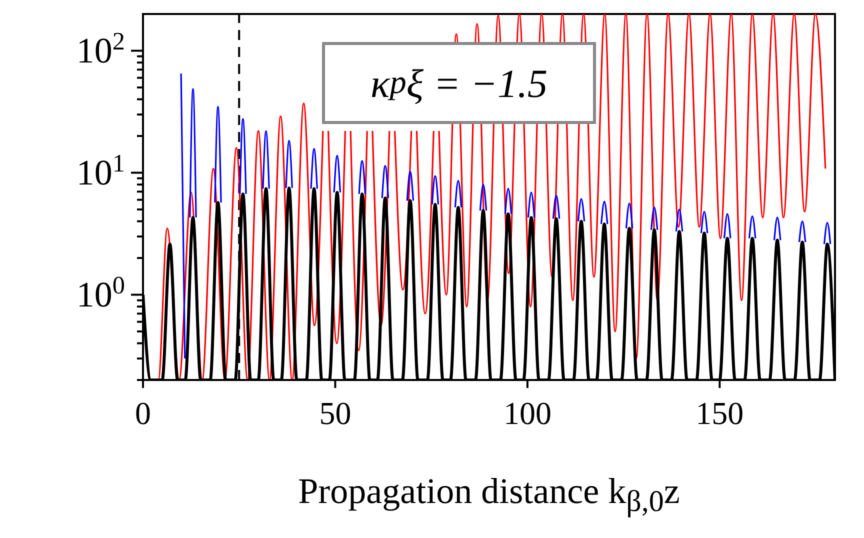  Describe the element at coordinates (100, 293) in the screenshot. I see `y-tick-label: 10$^{0}$` at that location.